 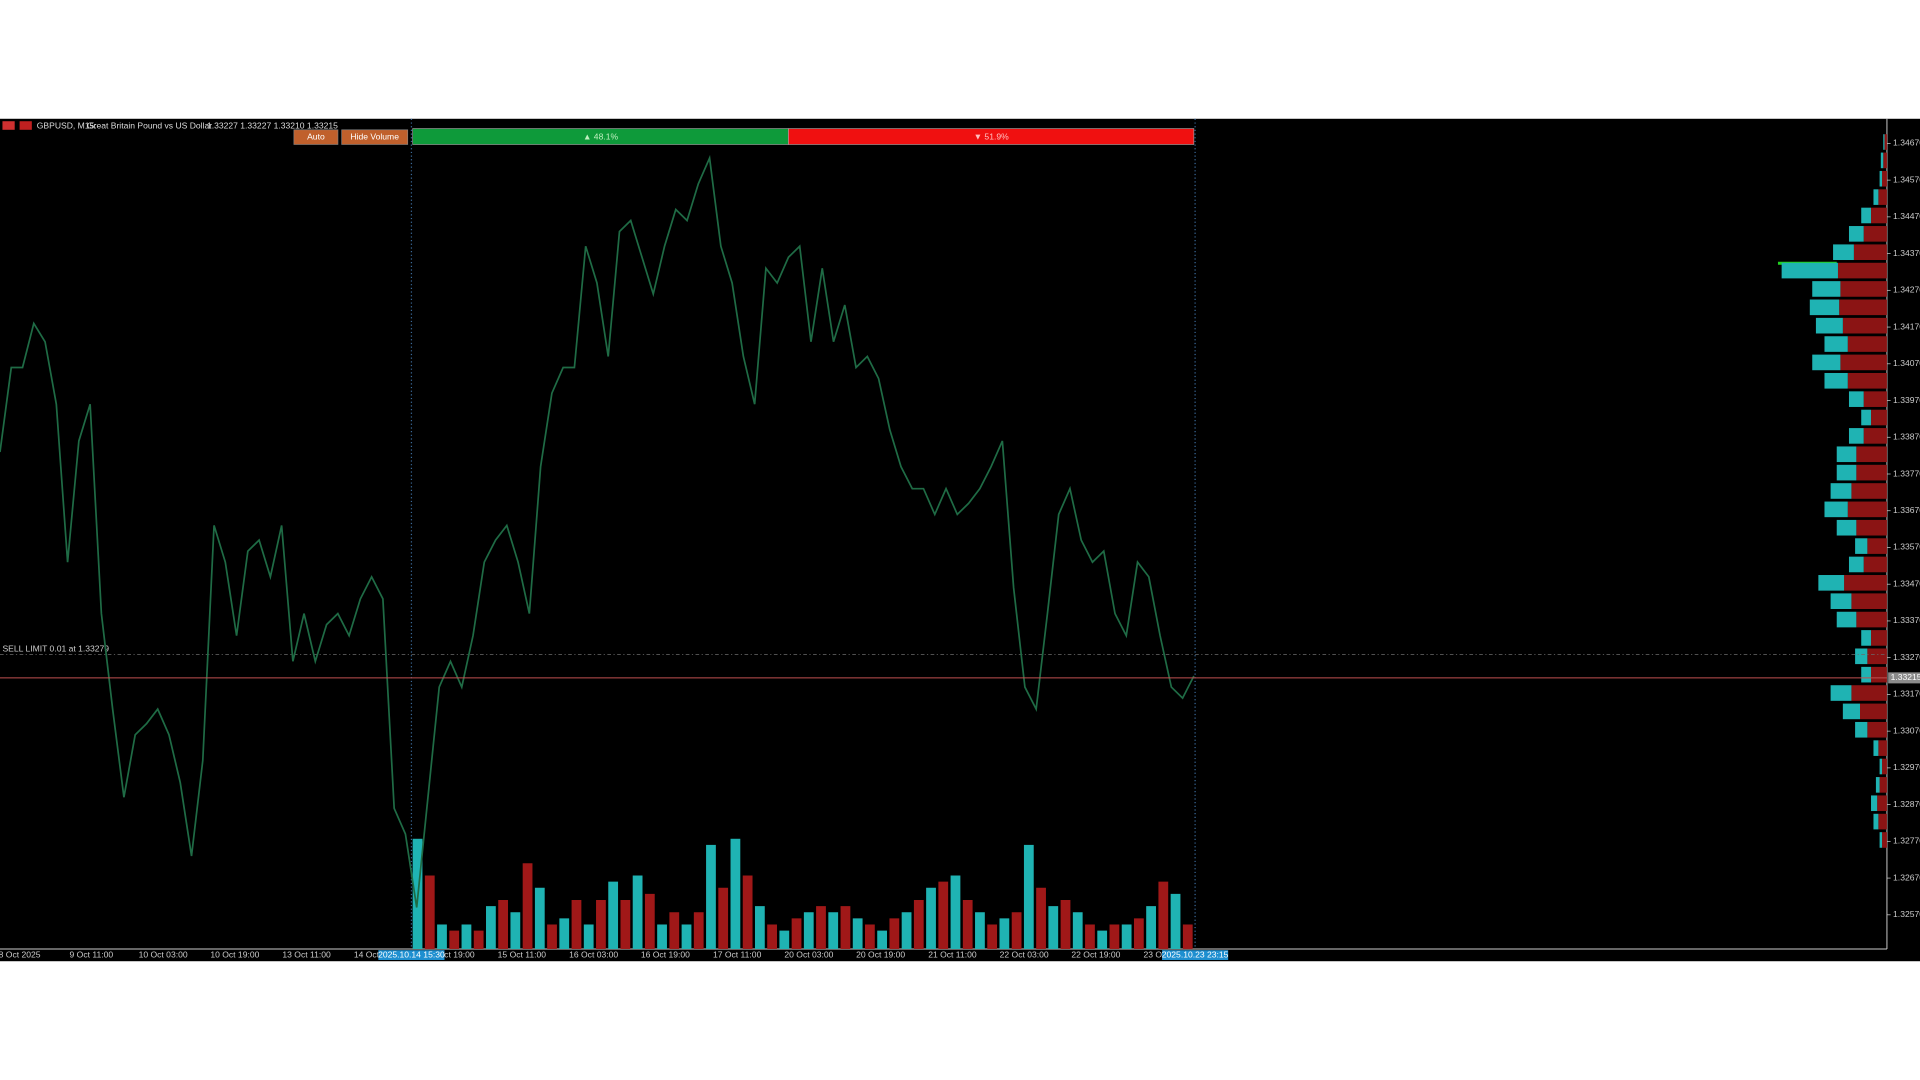 What do you see at coordinates (20, 954) in the screenshot?
I see `x-tick-label: 8 Oct 2025` at bounding box center [20, 954].